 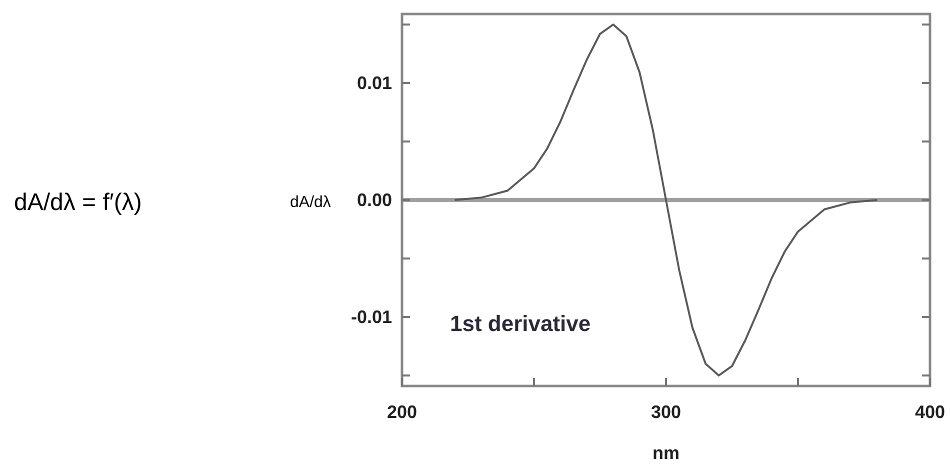 I want to click on y-tick-label: 0.01, so click(x=374, y=83).